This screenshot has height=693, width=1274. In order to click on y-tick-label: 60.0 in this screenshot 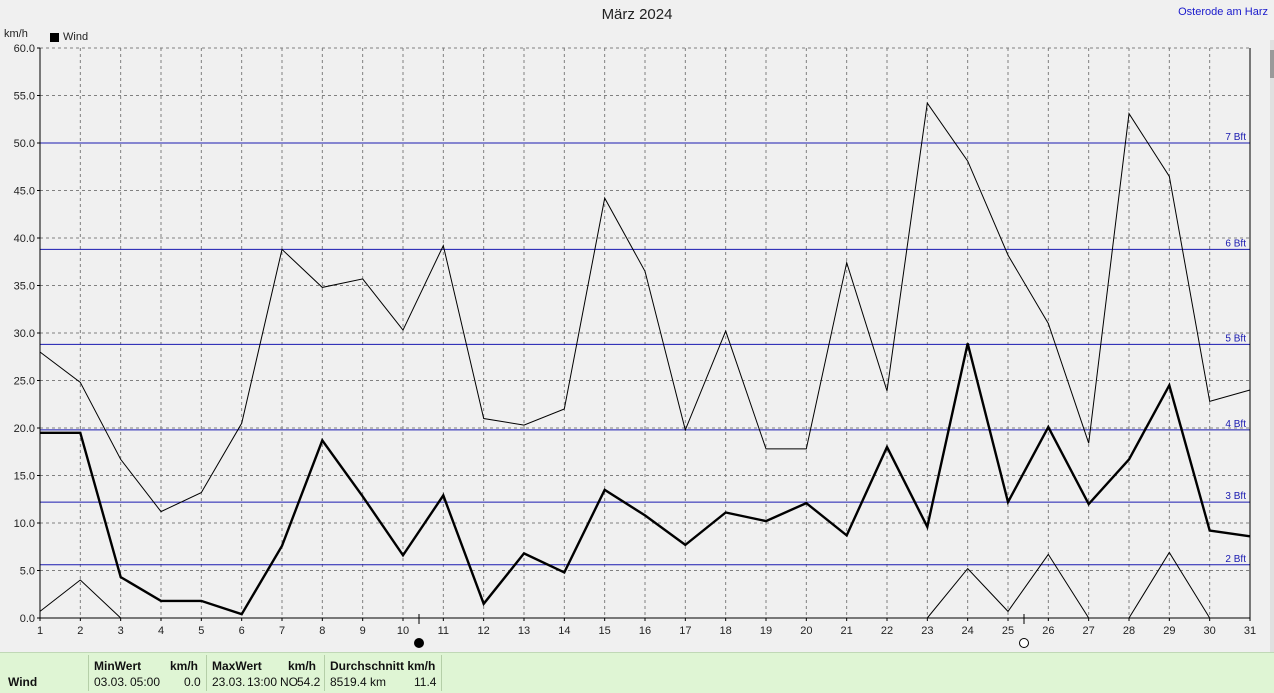, I will do `click(24, 49)`.